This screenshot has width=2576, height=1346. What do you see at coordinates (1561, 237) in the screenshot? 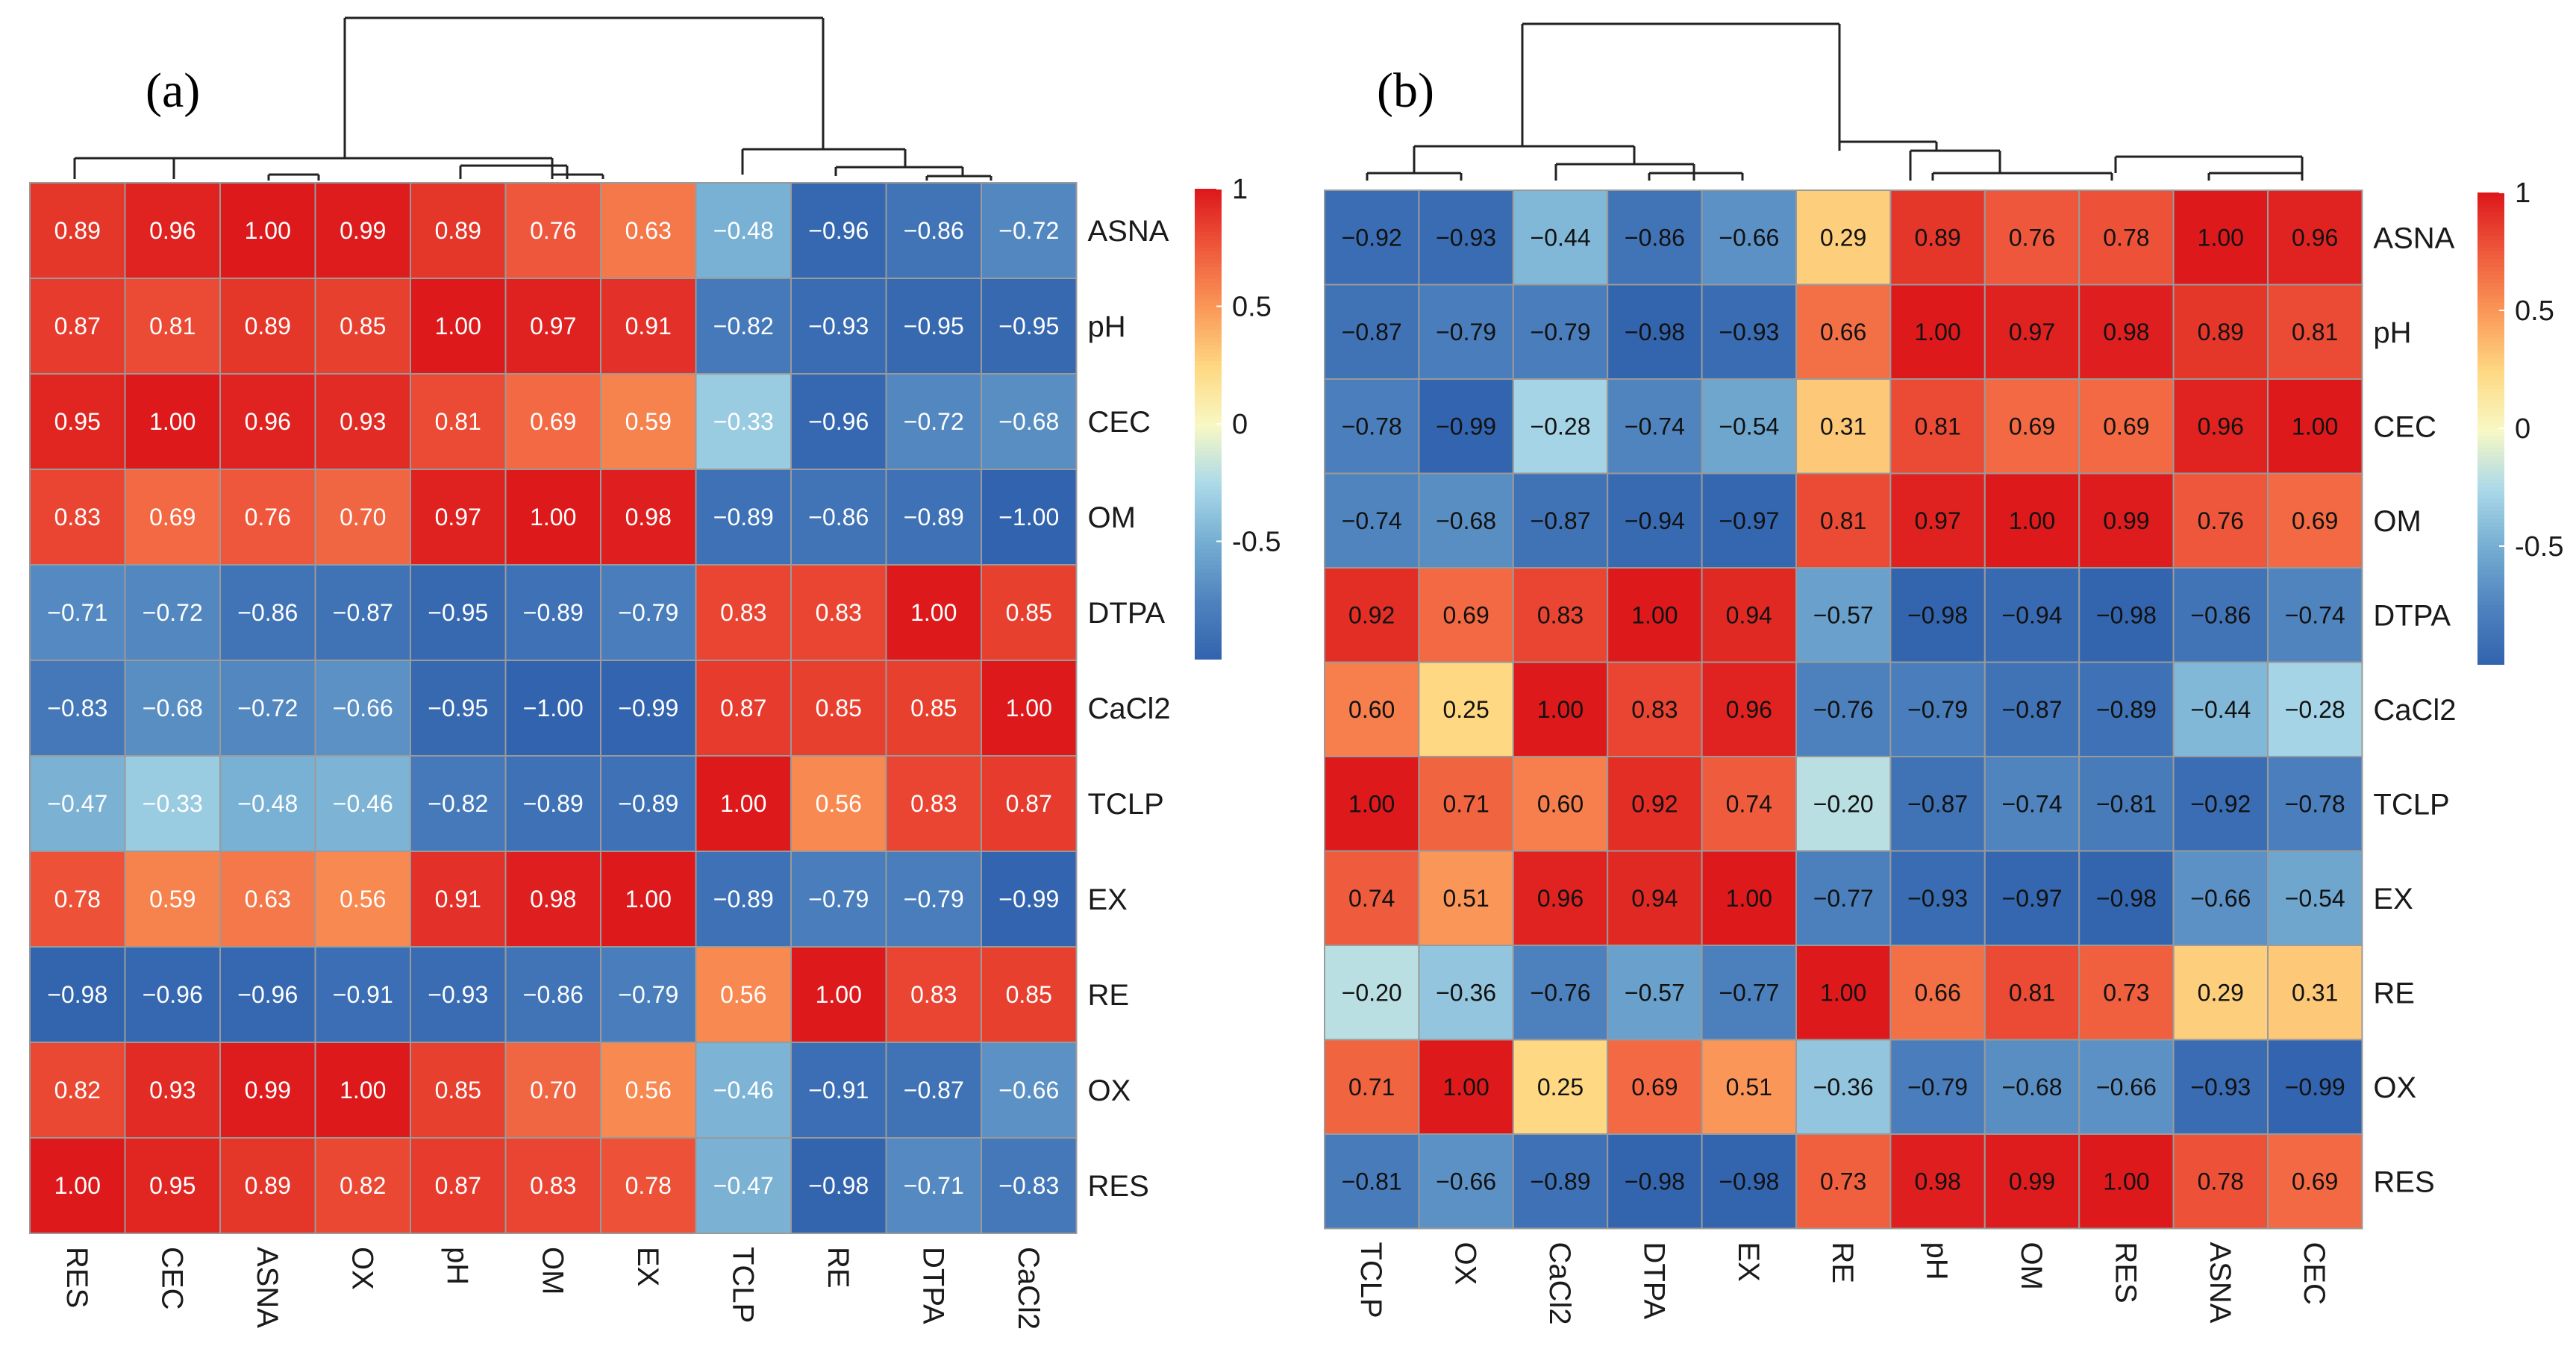
I see `cell-value-label: −0.44` at bounding box center [1561, 237].